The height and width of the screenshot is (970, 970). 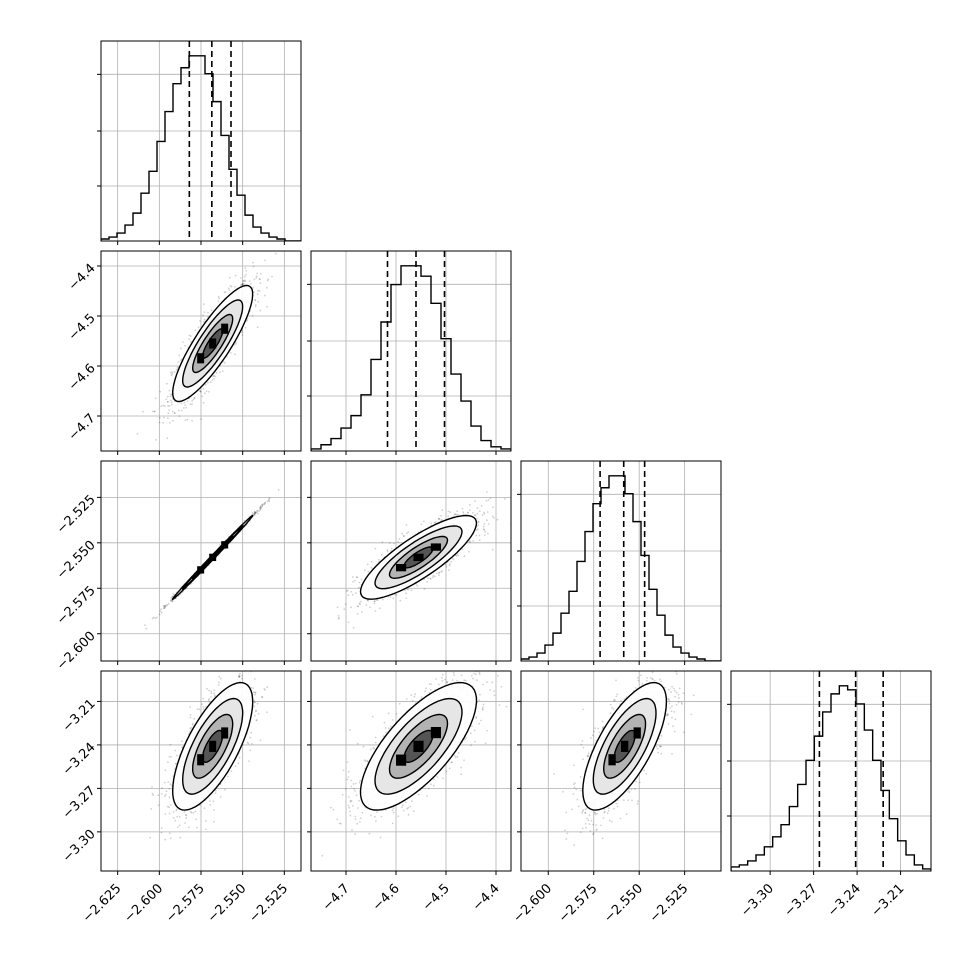 What do you see at coordinates (831, 771) in the screenshot?
I see `axes-frame` at bounding box center [831, 771].